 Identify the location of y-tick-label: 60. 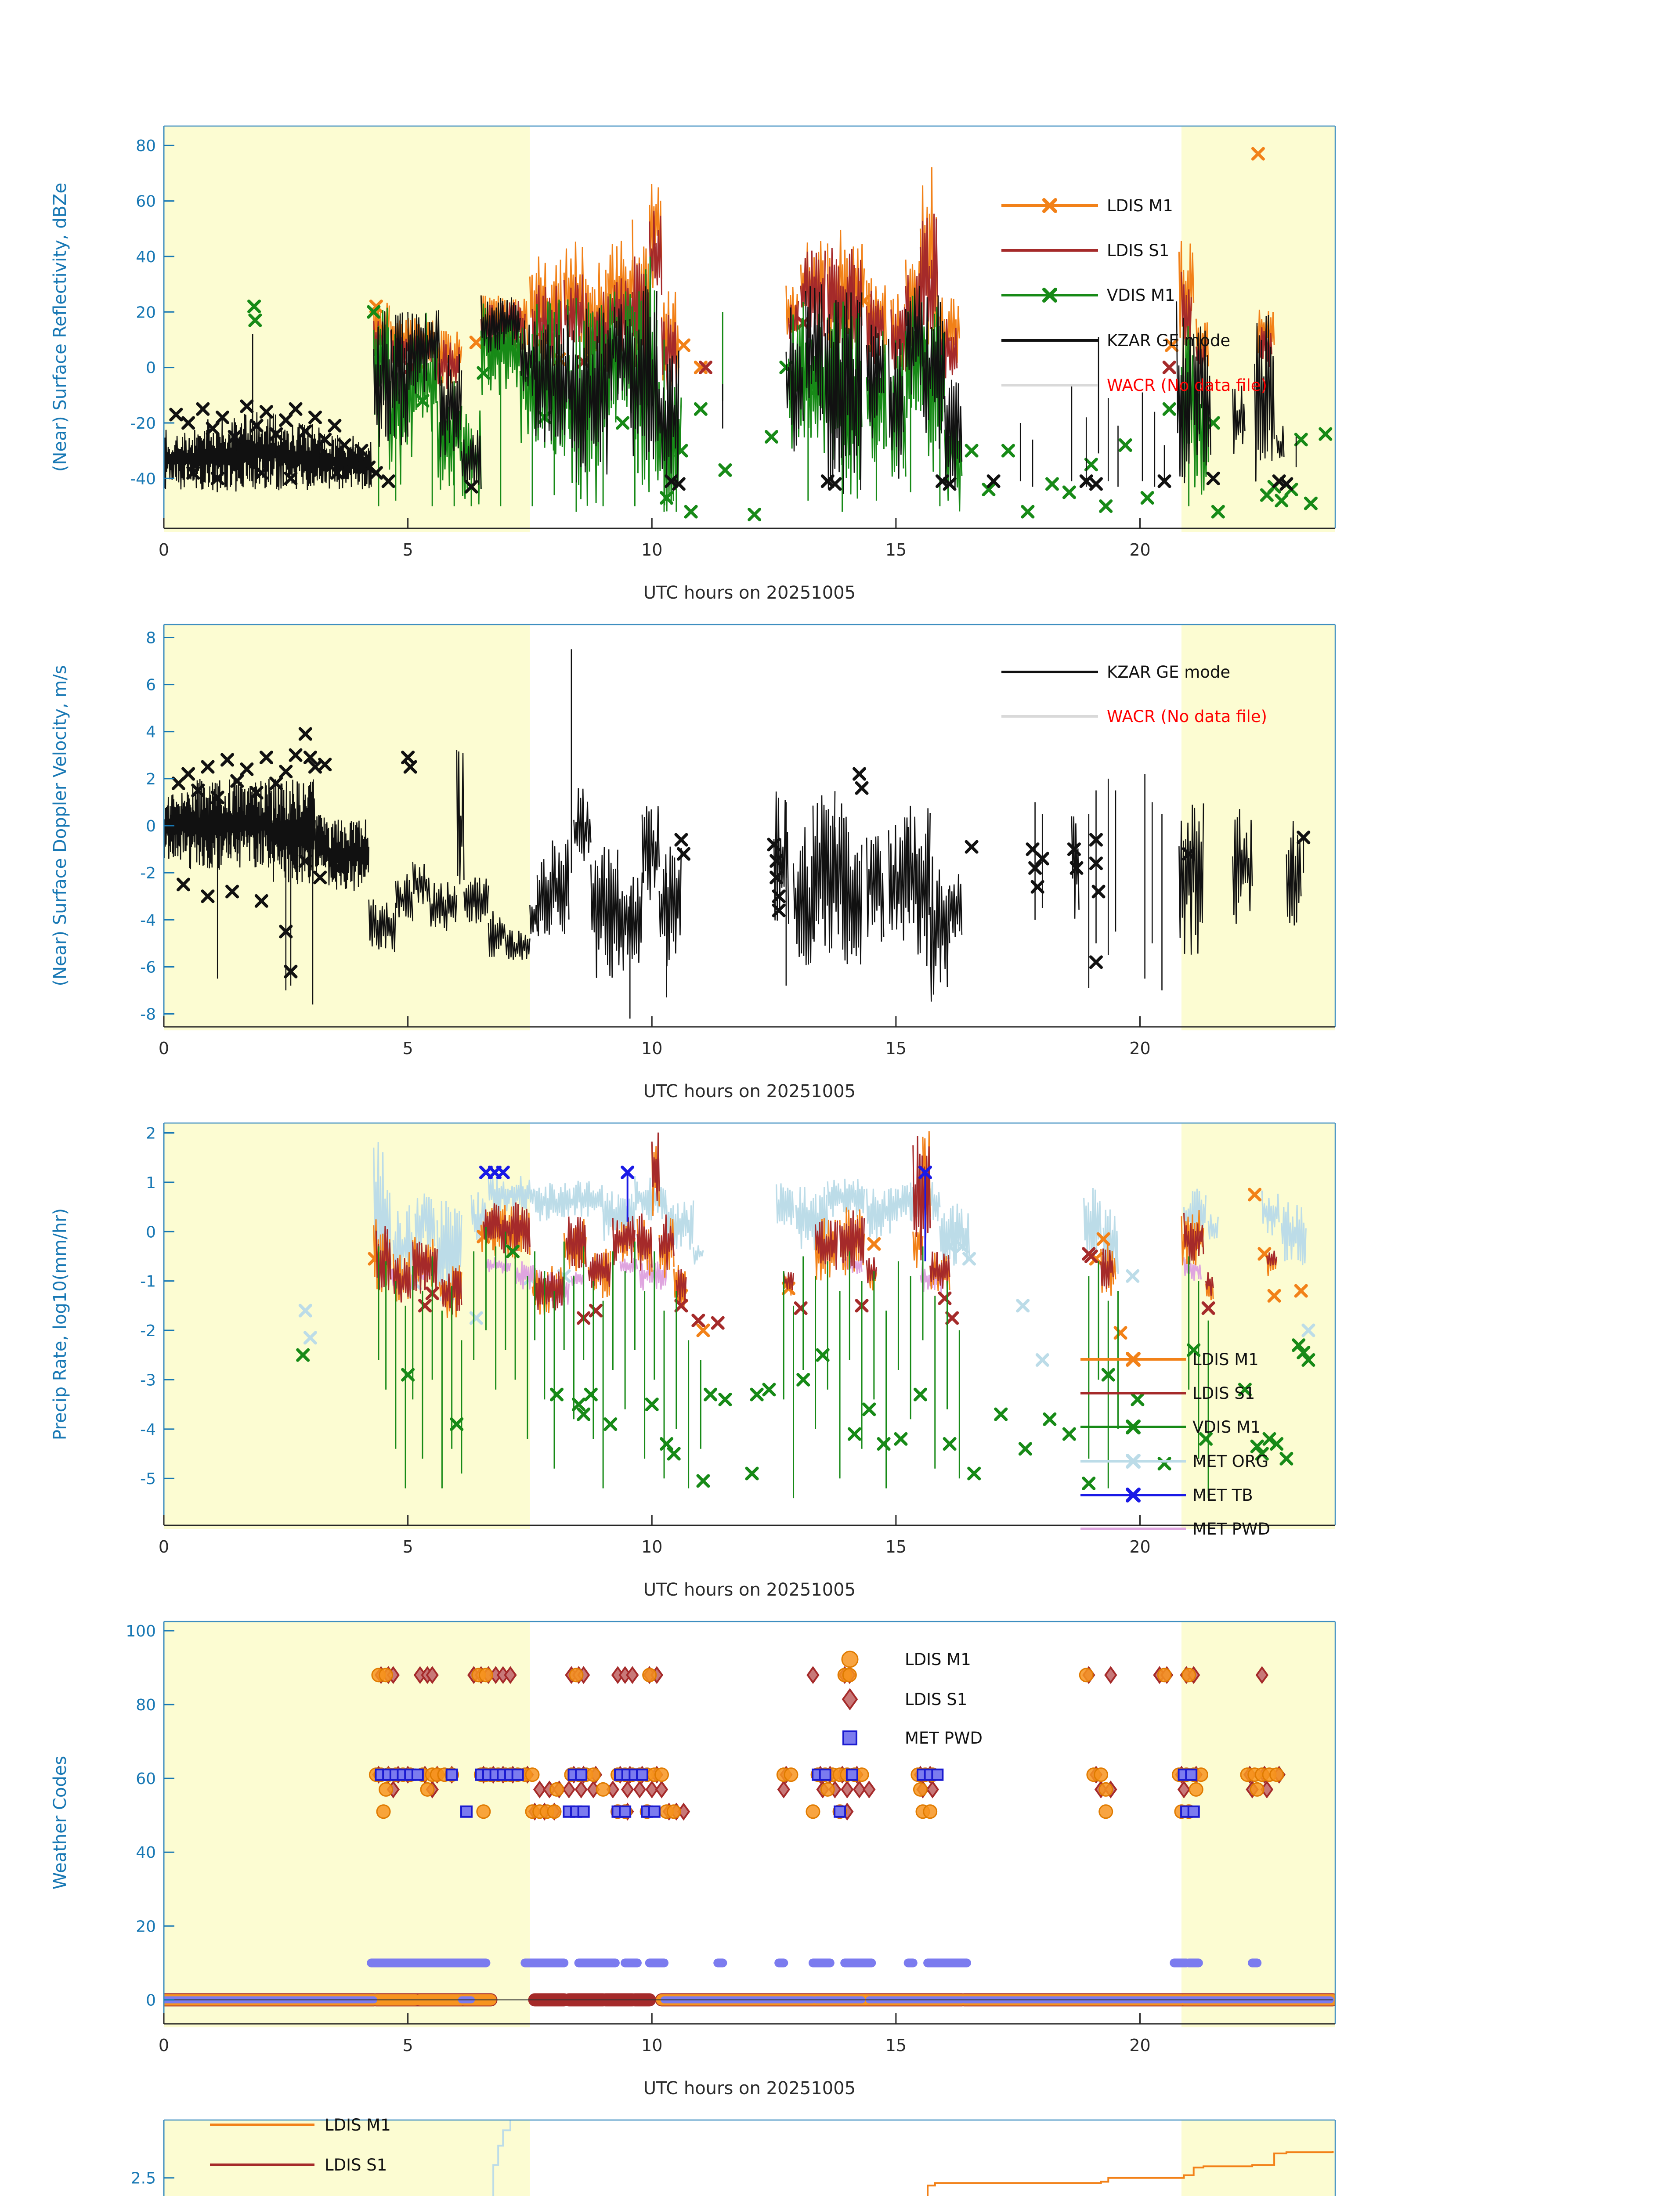
(146, 202).